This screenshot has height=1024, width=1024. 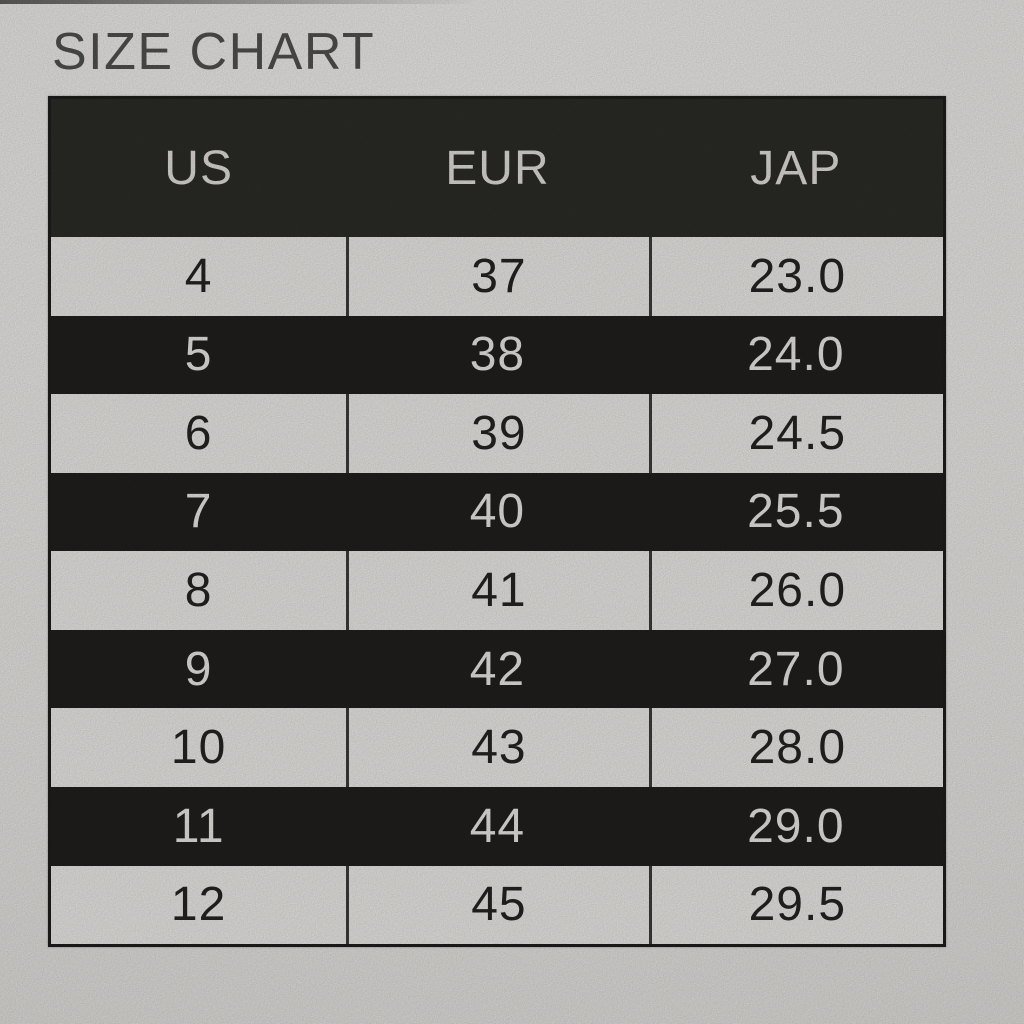 What do you see at coordinates (198, 748) in the screenshot?
I see `table-cell-us: 10` at bounding box center [198, 748].